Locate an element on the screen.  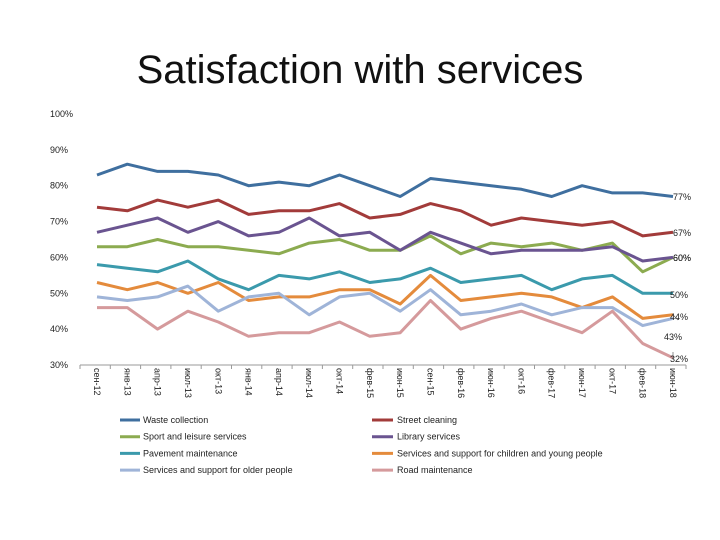
legend-label: Waste collection is located at coordinates (175, 420).